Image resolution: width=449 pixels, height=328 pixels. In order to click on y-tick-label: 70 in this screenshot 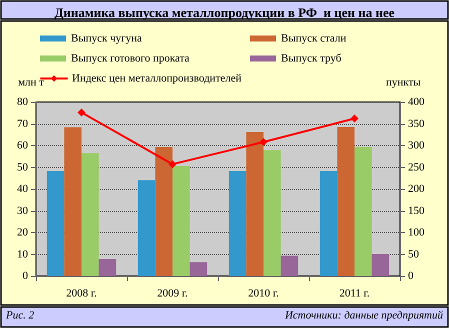, I will do `click(22, 124)`.